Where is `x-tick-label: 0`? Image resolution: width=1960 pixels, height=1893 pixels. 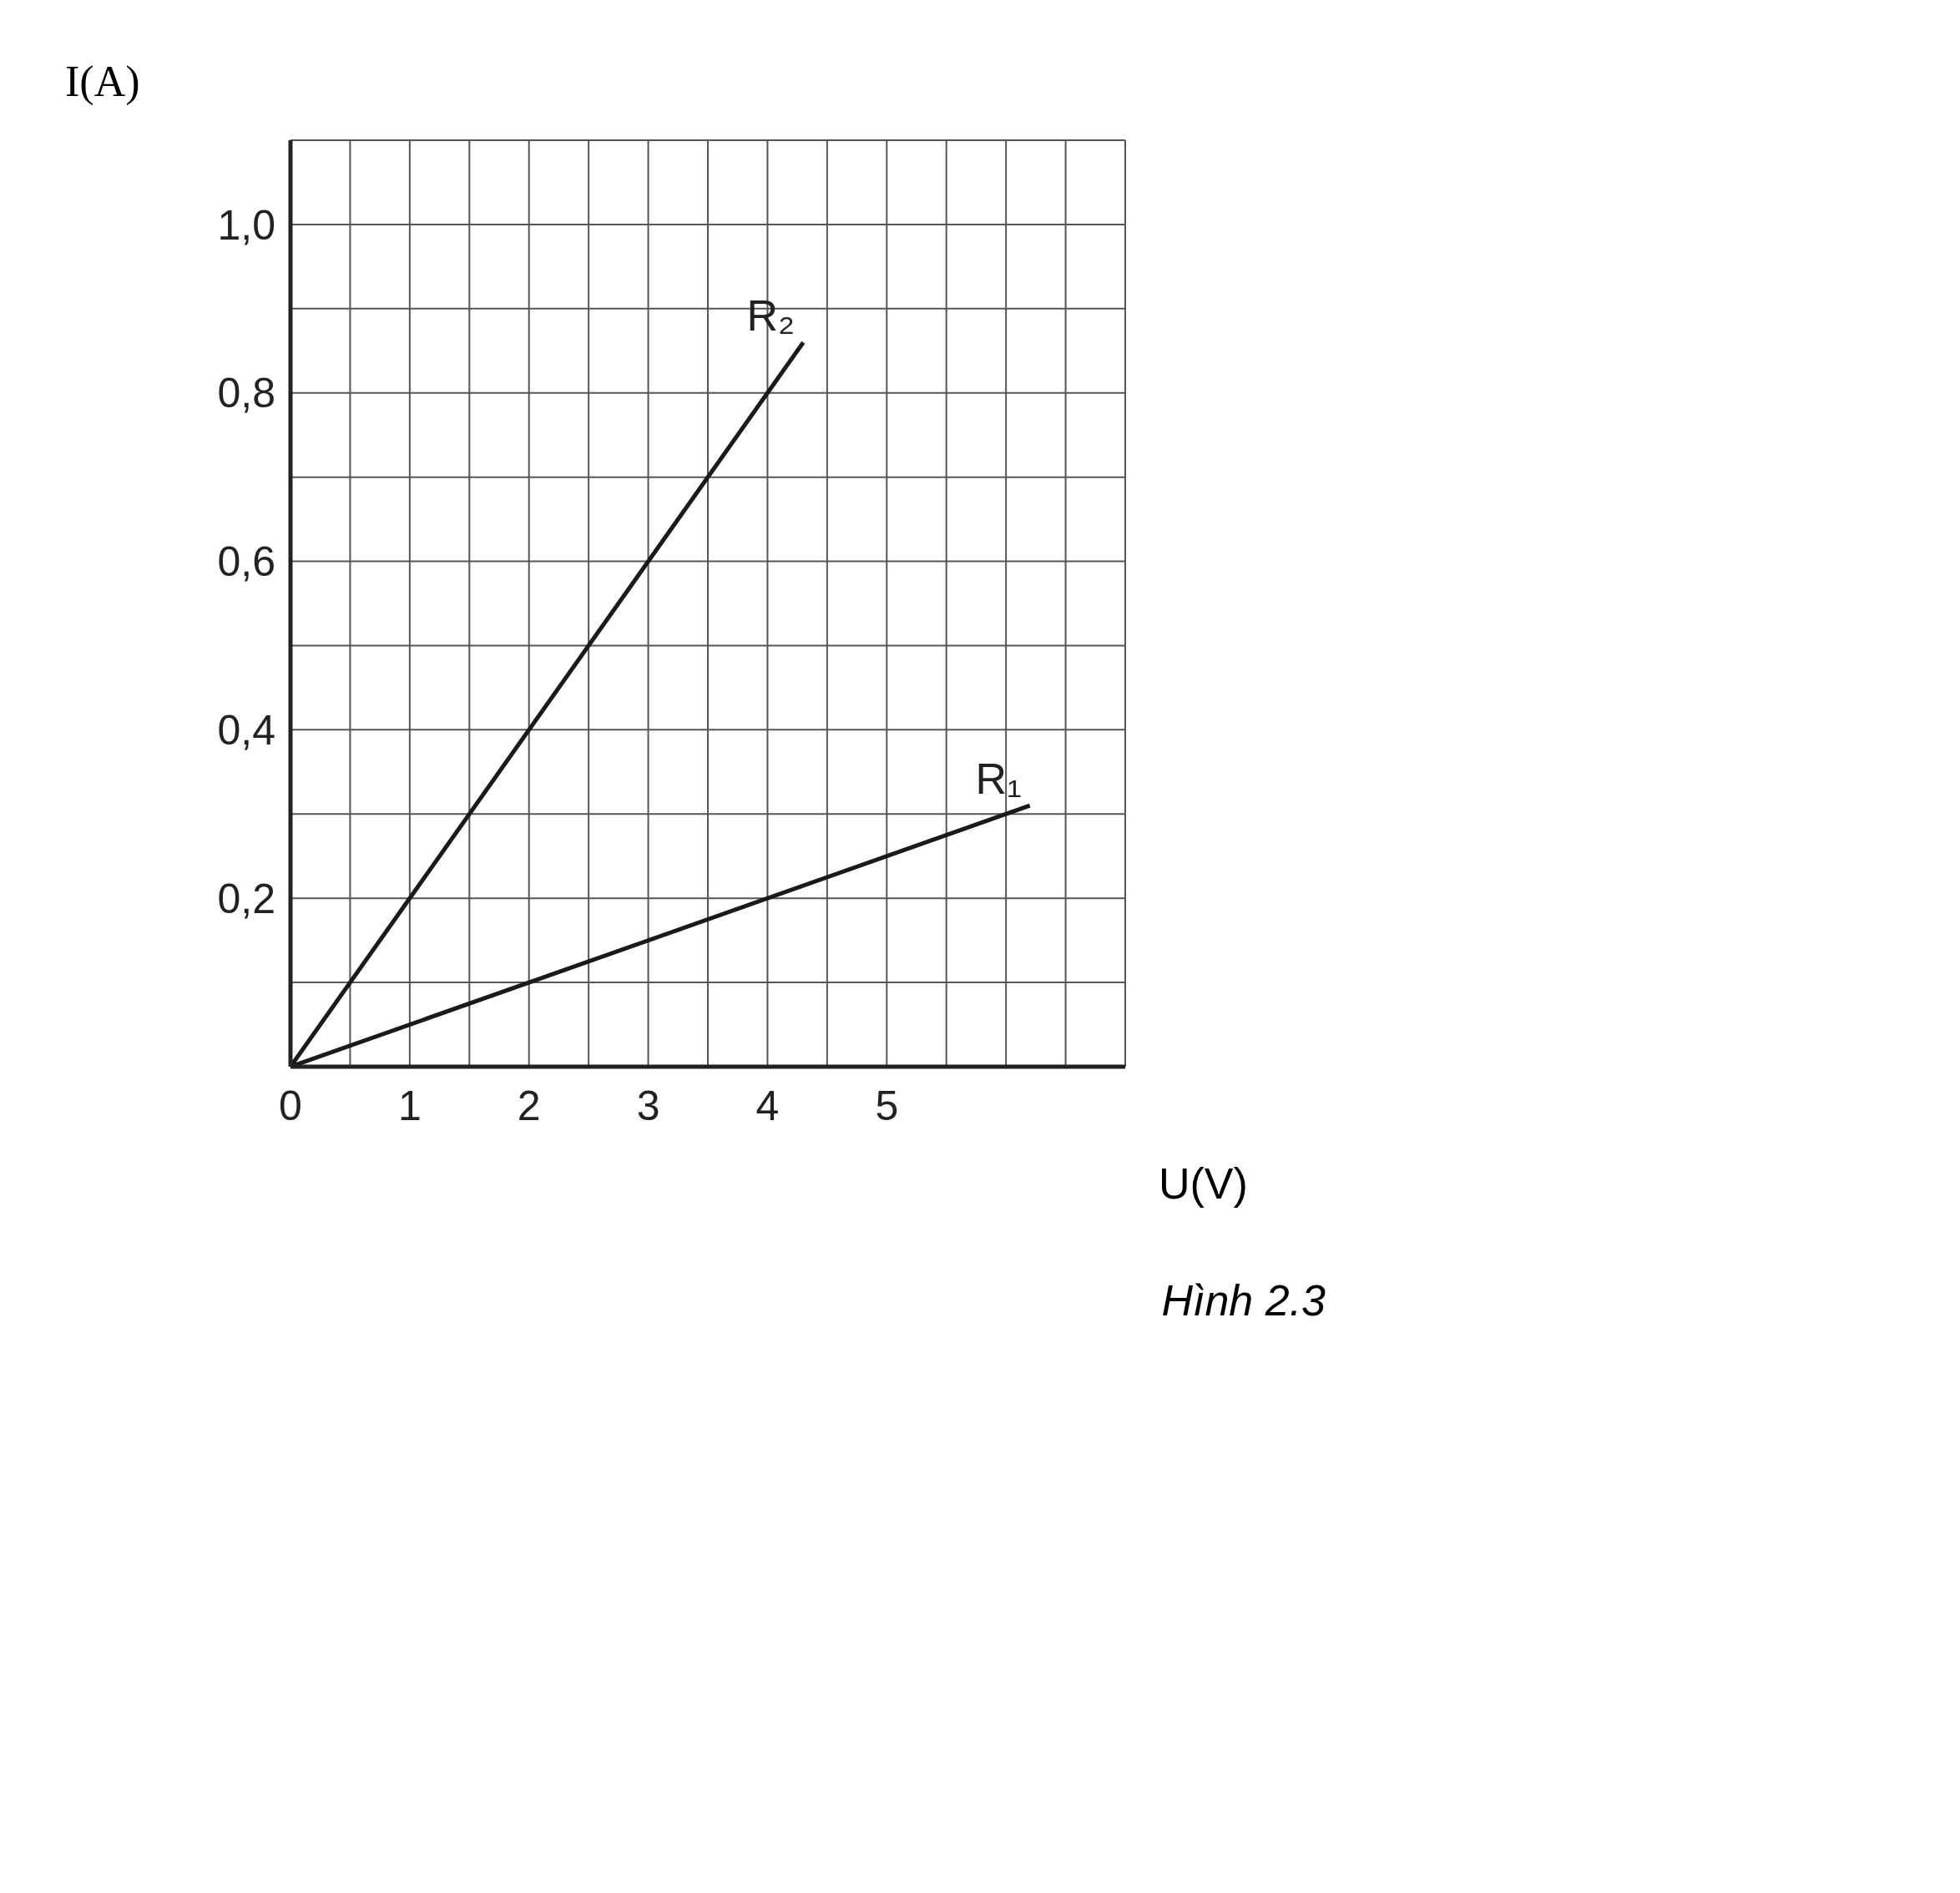
x-tick-label: 0 is located at coordinates (290, 1105).